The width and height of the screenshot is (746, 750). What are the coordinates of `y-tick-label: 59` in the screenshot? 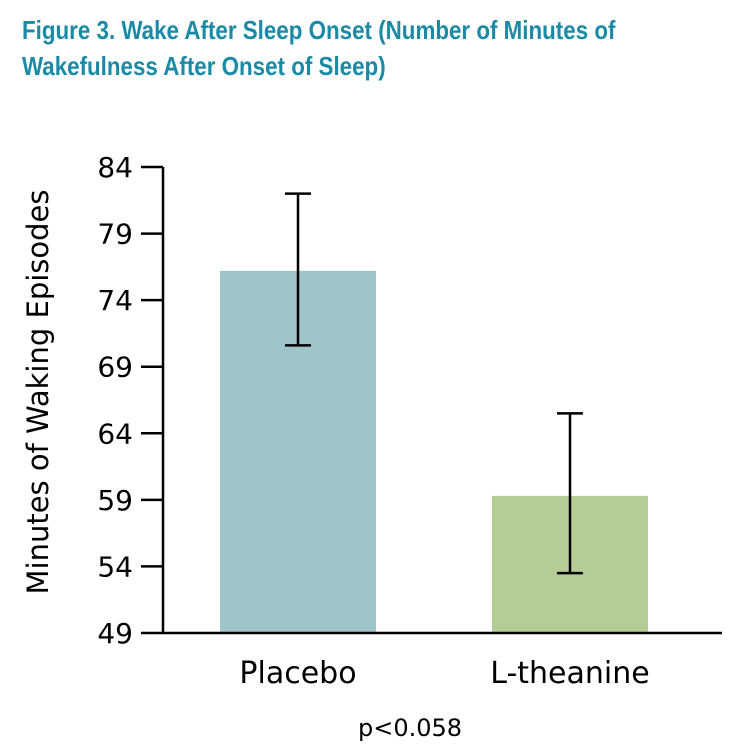 It's located at (115, 500).